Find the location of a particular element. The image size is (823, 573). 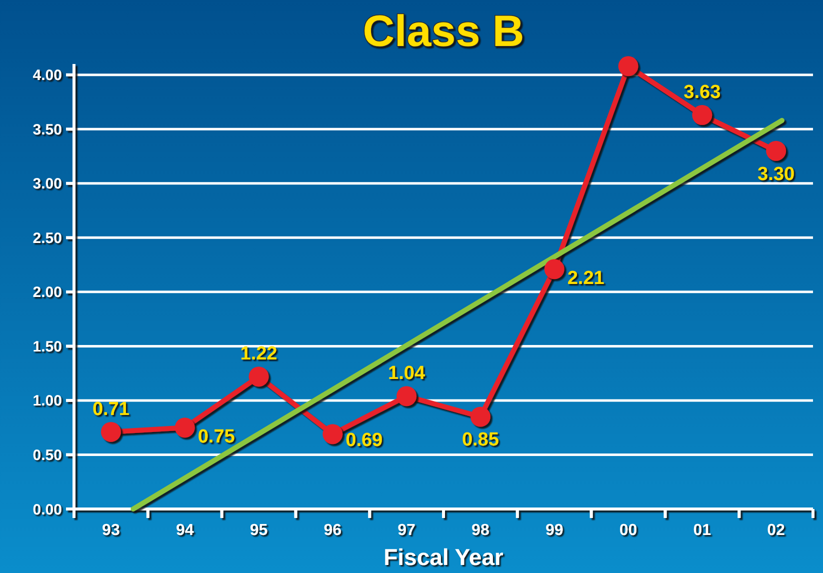

data-label: 0.71 is located at coordinates (111, 409).